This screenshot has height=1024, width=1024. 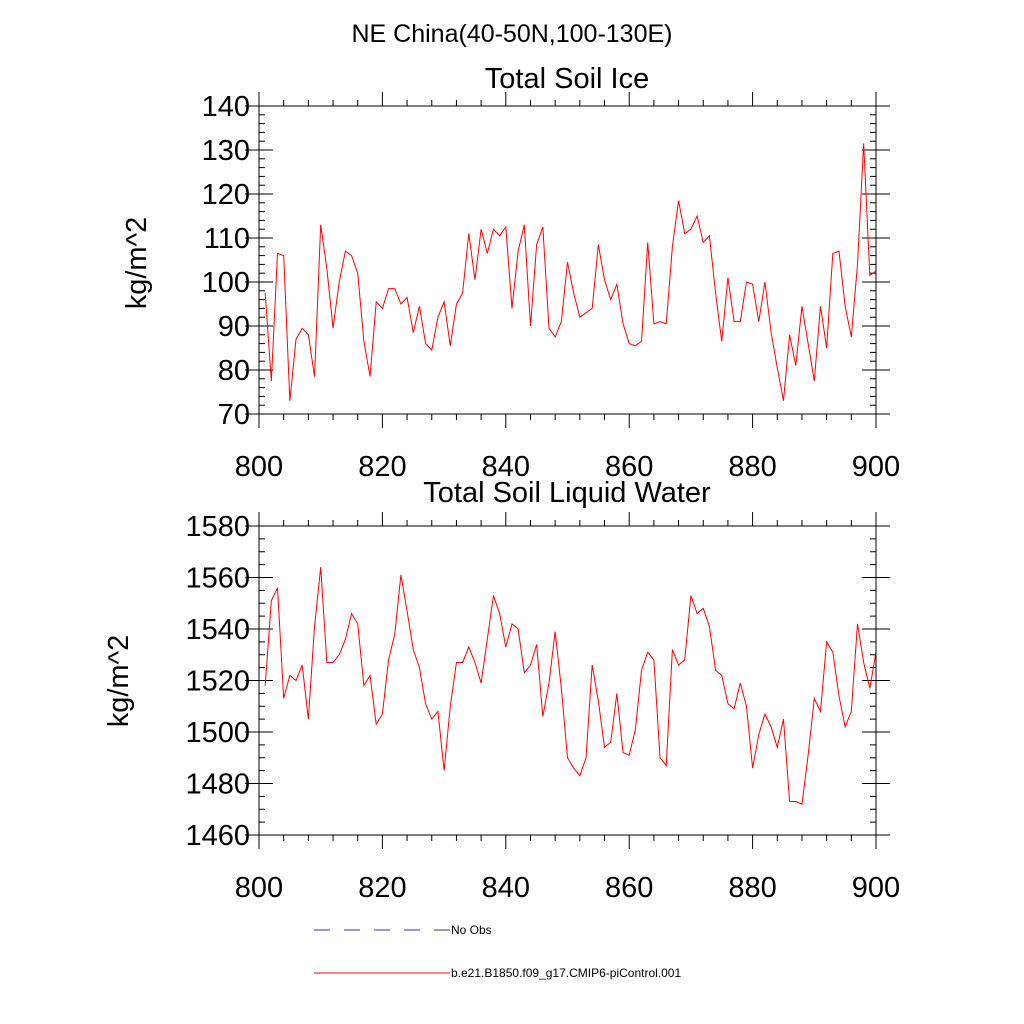 What do you see at coordinates (511, 34) in the screenshot?
I see `figure-title: NE China(40-50N,100-130E)` at bounding box center [511, 34].